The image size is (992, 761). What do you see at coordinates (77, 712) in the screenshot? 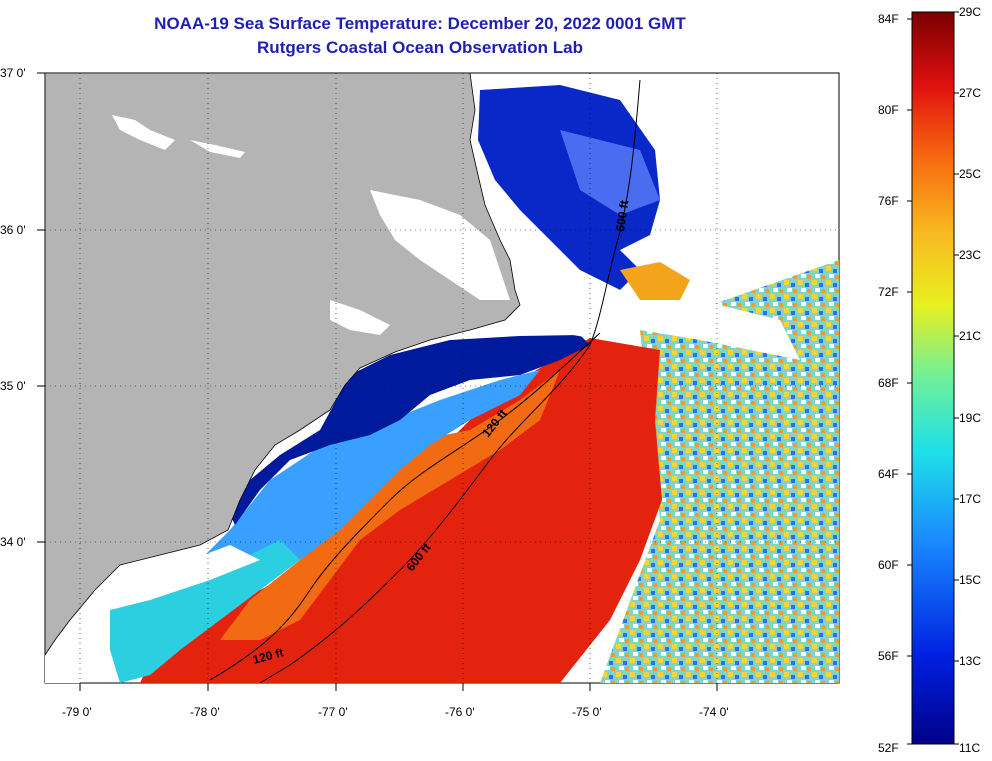
I see `lon-label-79: -79 0'` at bounding box center [77, 712].